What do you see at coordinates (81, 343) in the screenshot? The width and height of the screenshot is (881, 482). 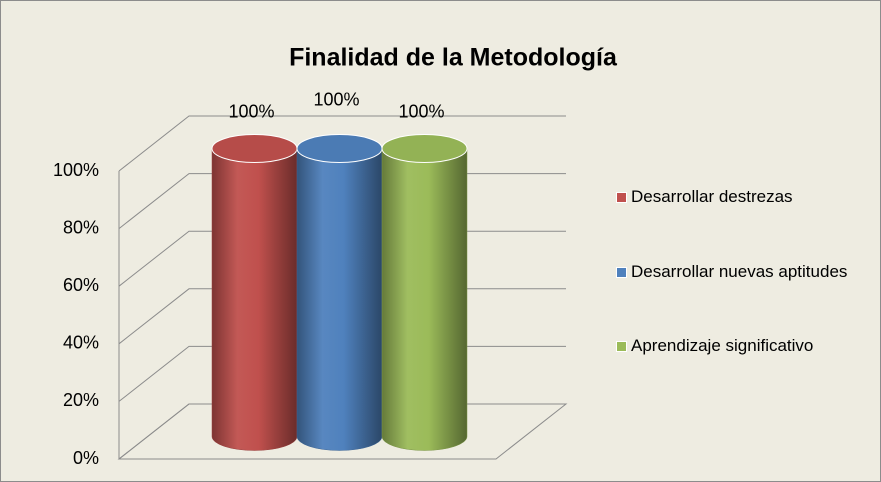 I see `y-tick-label: 40%` at bounding box center [81, 343].